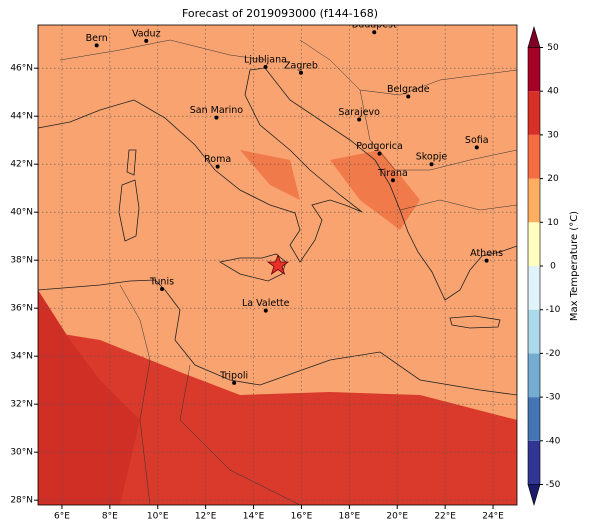  I want to click on colorbar-tick-label: 50, so click(553, 48).